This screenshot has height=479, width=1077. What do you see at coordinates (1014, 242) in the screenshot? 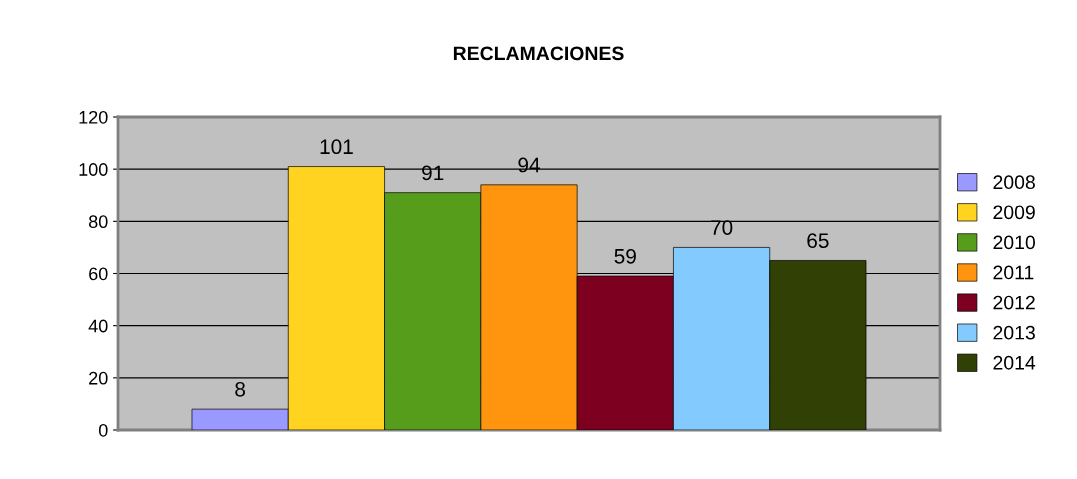
I see `legend-label: 2010` at bounding box center [1014, 242].